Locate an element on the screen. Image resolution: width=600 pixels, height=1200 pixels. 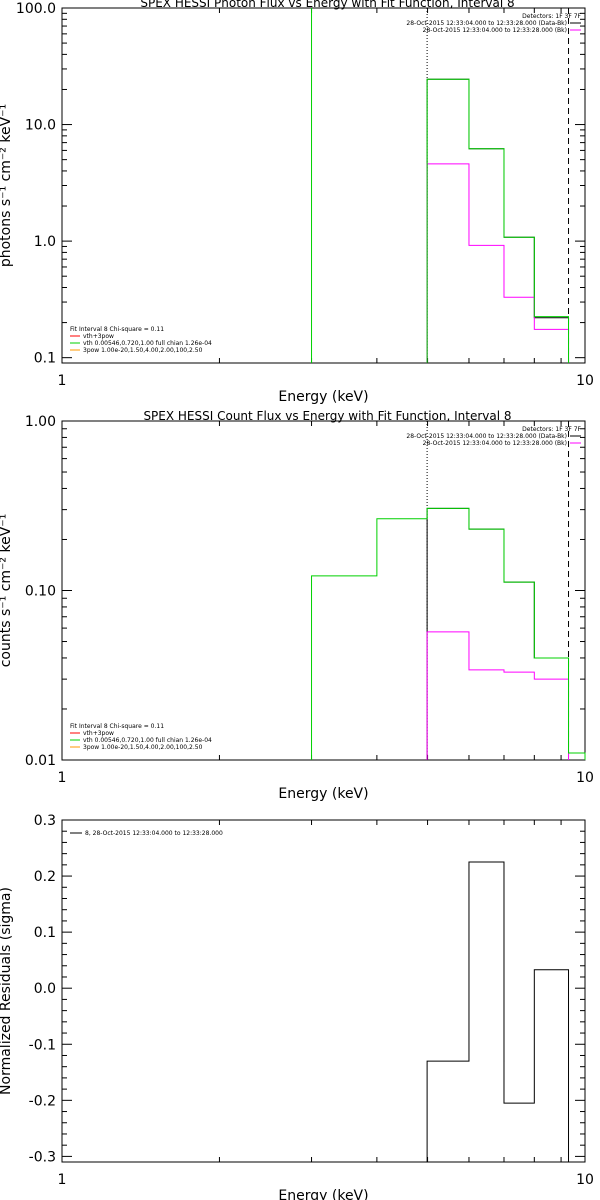
y-tick-label: 0.10 is located at coordinates (40, 592).